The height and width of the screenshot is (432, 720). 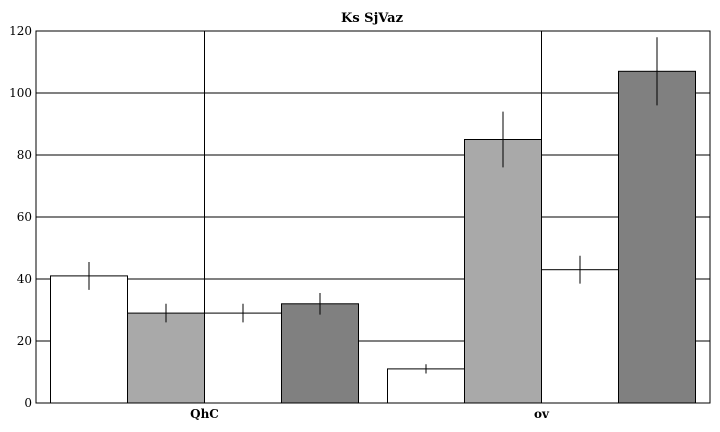 What do you see at coordinates (503, 271) in the screenshot?
I see `bar-ov-s2` at bounding box center [503, 271].